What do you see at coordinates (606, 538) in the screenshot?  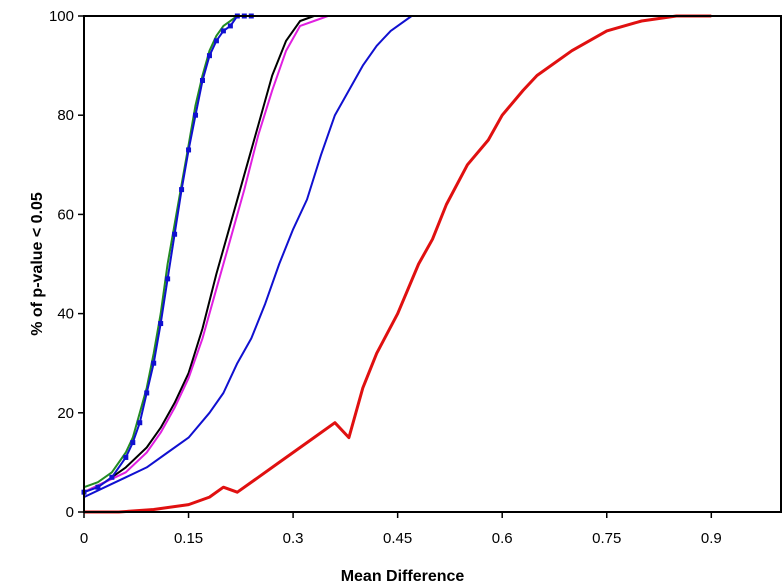 I see `x-tick-label: 0.75` at bounding box center [606, 538].